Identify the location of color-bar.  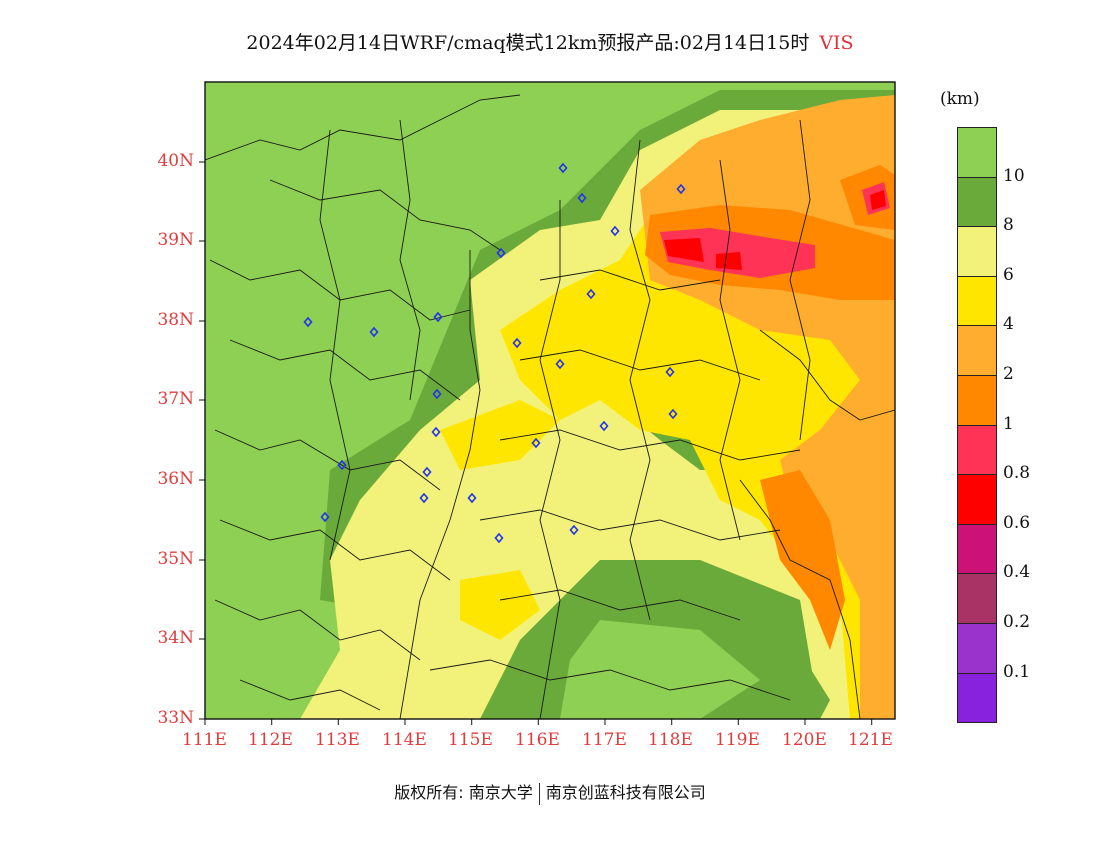
(977, 425).